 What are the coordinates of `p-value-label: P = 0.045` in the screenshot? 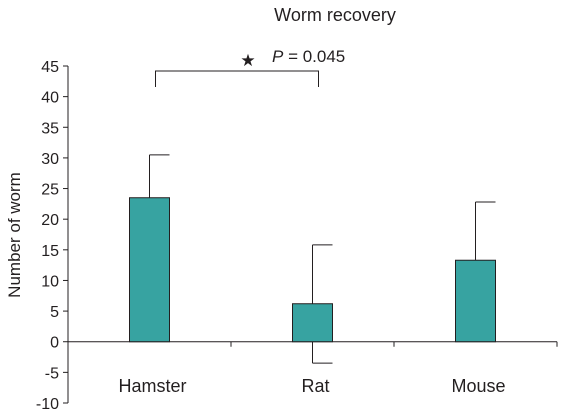 It's located at (308, 56).